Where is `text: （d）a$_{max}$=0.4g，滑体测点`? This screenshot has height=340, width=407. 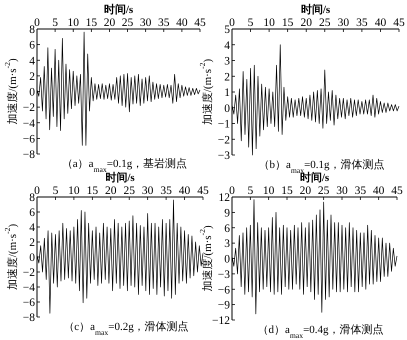 text: （d）a$_{max}$=0.4g，滑体测点 is located at coordinates (320, 331).